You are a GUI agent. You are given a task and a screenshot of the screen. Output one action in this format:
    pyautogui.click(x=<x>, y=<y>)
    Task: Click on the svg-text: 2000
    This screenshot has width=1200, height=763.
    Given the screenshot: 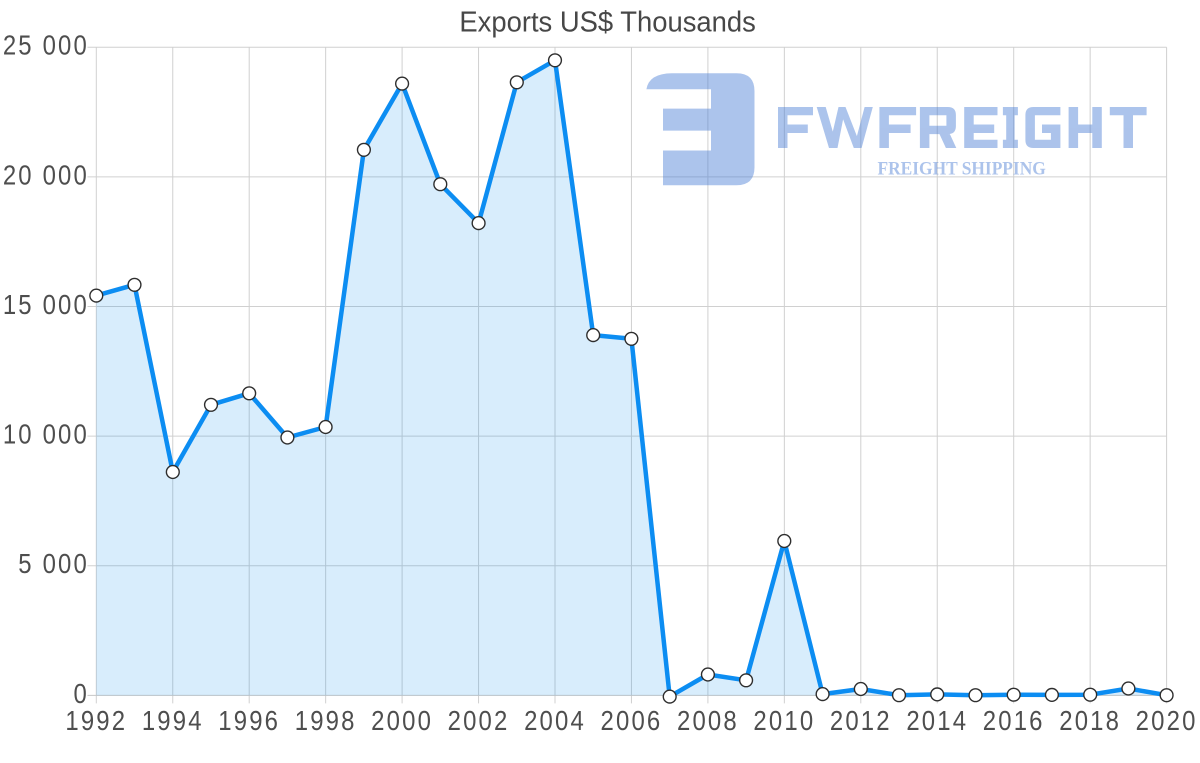 What is the action you would take?
    pyautogui.click(x=402, y=720)
    